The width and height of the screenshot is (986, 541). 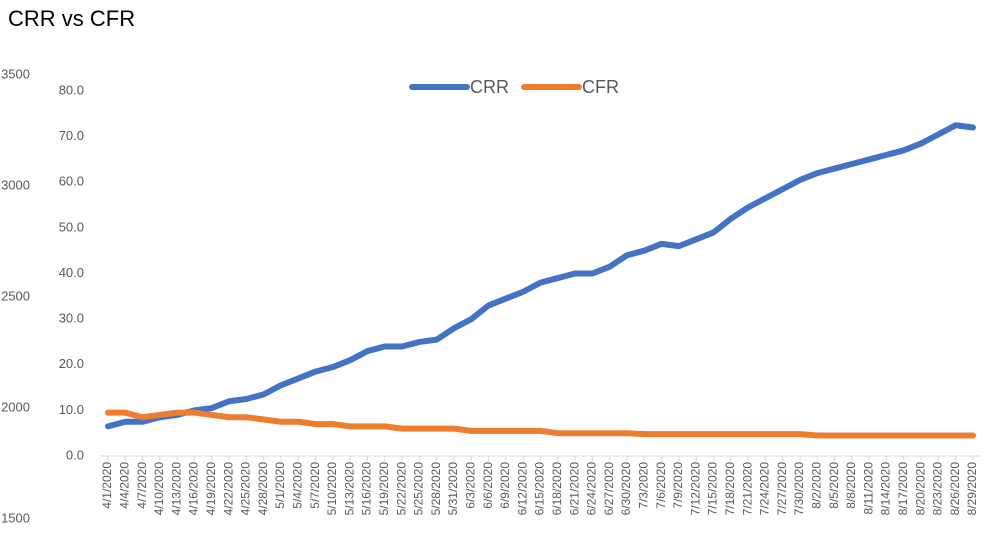 What do you see at coordinates (228, 489) in the screenshot?
I see `x-tick-label: 4/22/2020` at bounding box center [228, 489].